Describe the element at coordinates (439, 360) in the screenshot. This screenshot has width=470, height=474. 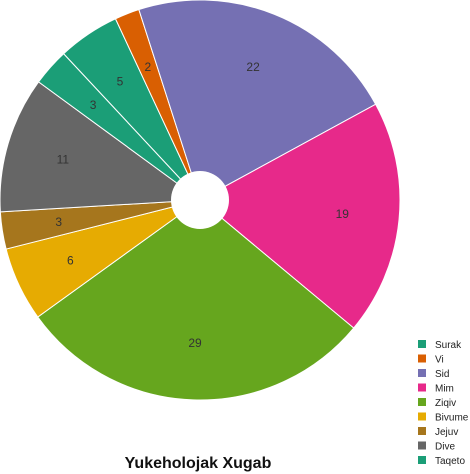
I see `legend-label-vi: Vi` at that location.